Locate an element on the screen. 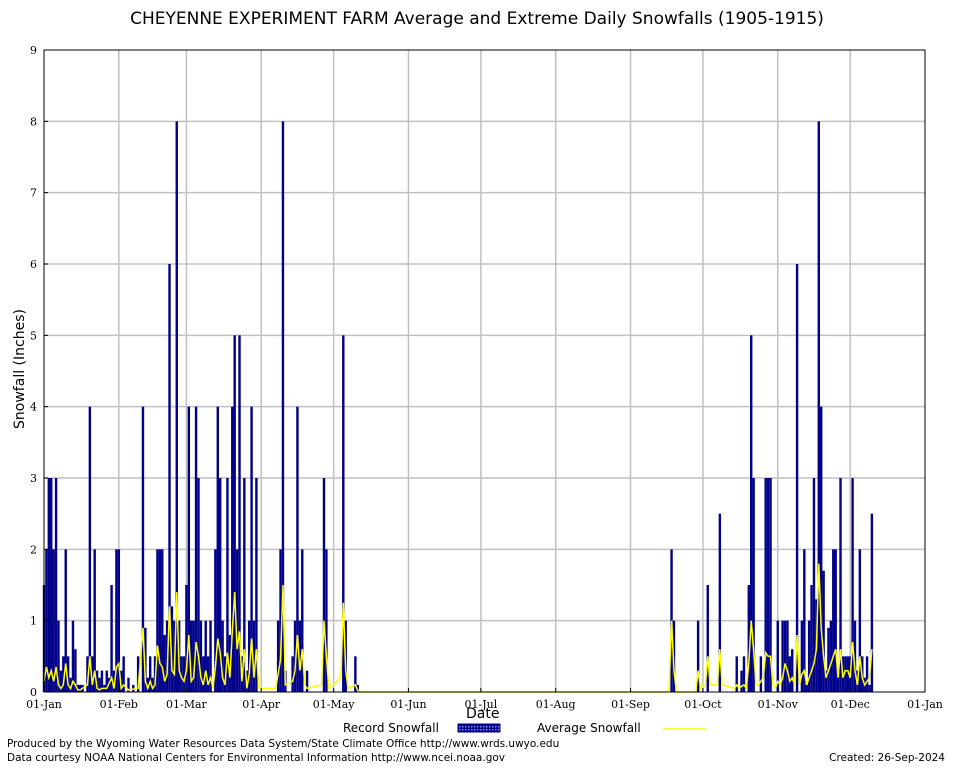 Image resolution: width=954 pixels, height=768 pixels. x-tick-label: 01-Oct is located at coordinates (703, 704).